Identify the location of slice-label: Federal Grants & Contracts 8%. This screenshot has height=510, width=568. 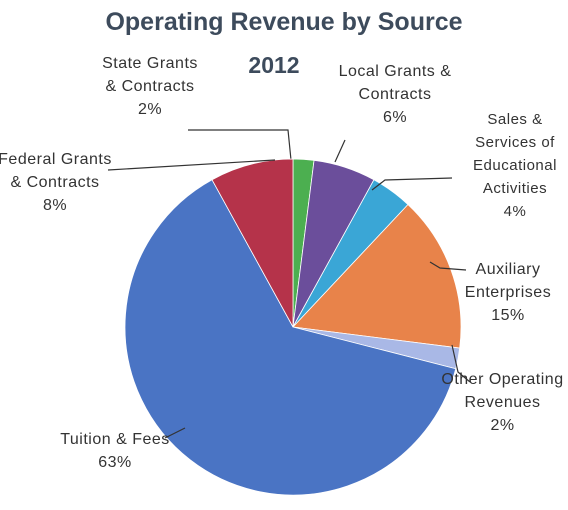
(57, 182).